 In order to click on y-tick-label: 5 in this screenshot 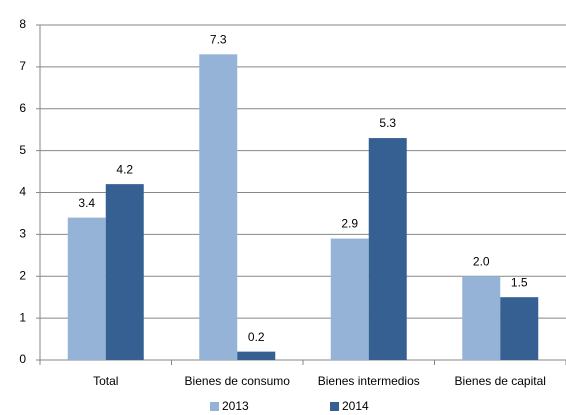, I will do `click(22, 150)`.